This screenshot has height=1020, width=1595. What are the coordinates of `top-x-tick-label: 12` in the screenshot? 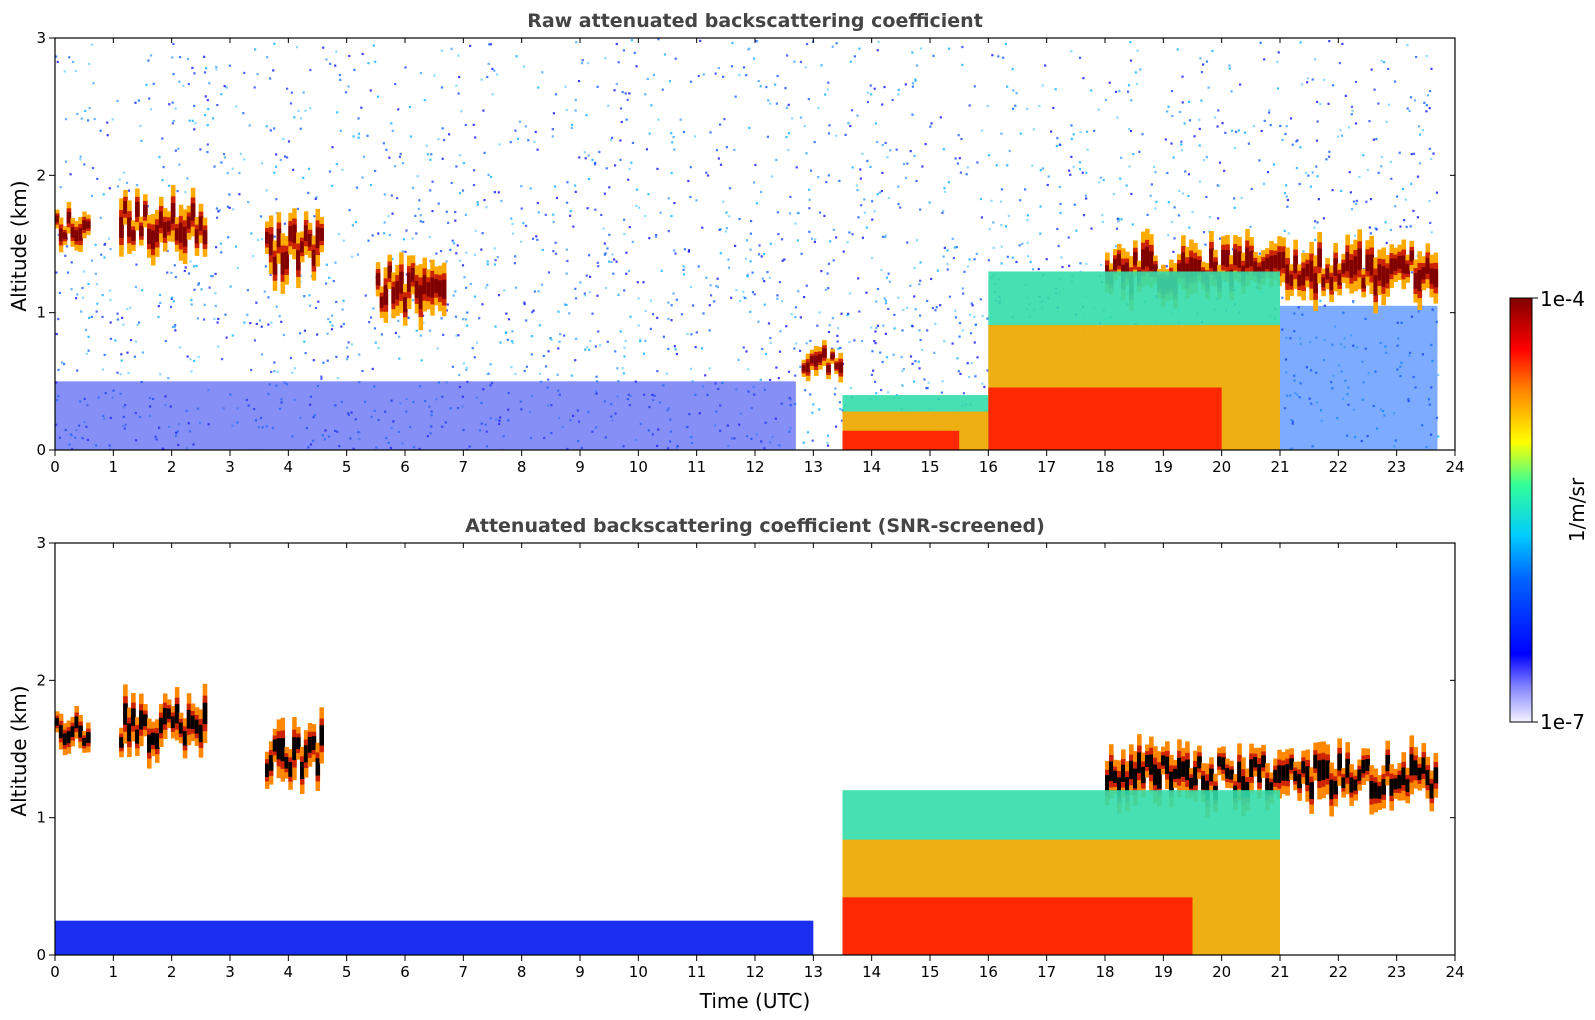 It's located at (754, 467).